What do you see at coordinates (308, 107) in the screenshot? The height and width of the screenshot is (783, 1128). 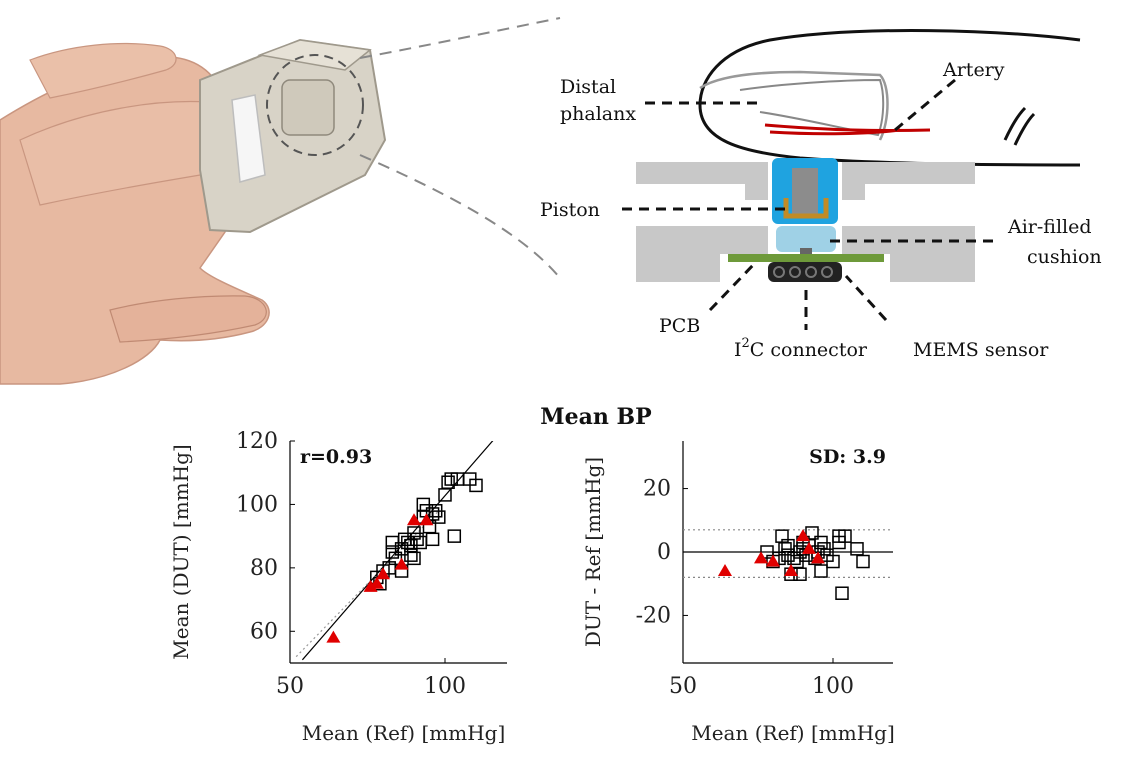 I see `device-piston-block` at bounding box center [308, 107].